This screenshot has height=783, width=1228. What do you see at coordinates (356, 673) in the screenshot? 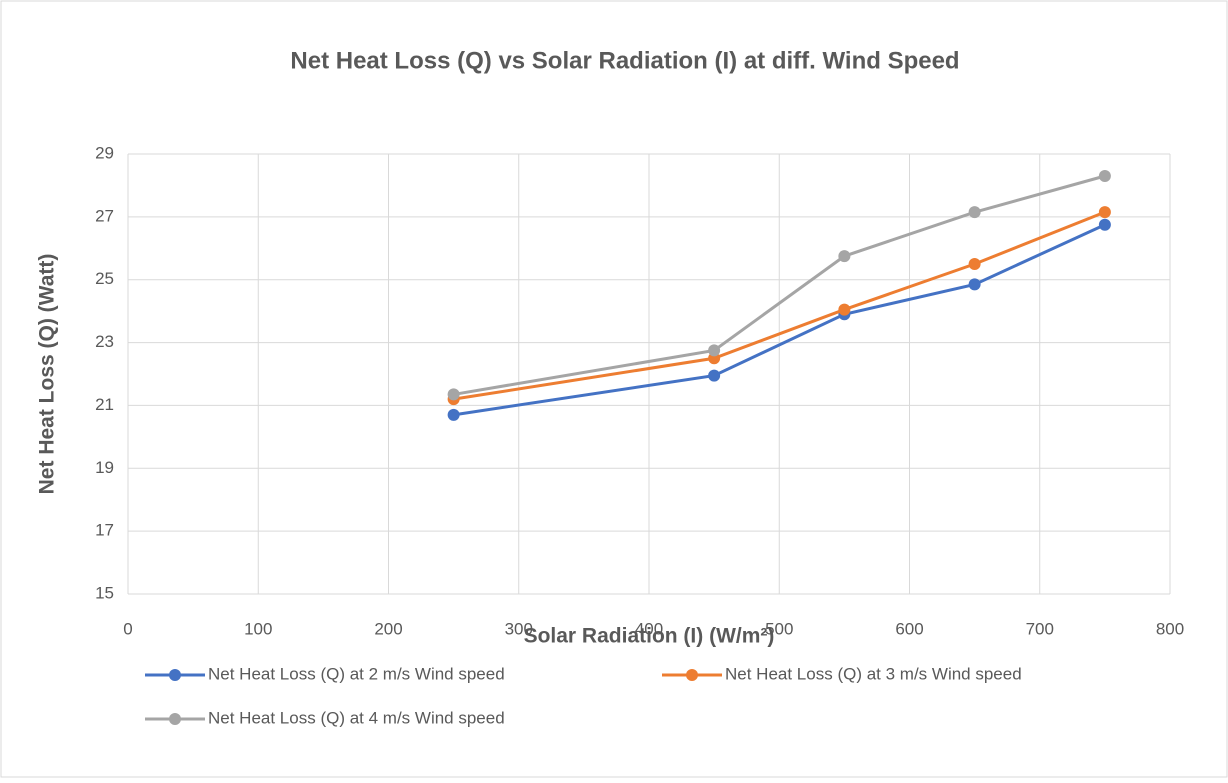
I see `legend-label: Net Heat Loss (Q) at 2 m/s Wind speed` at bounding box center [356, 673].